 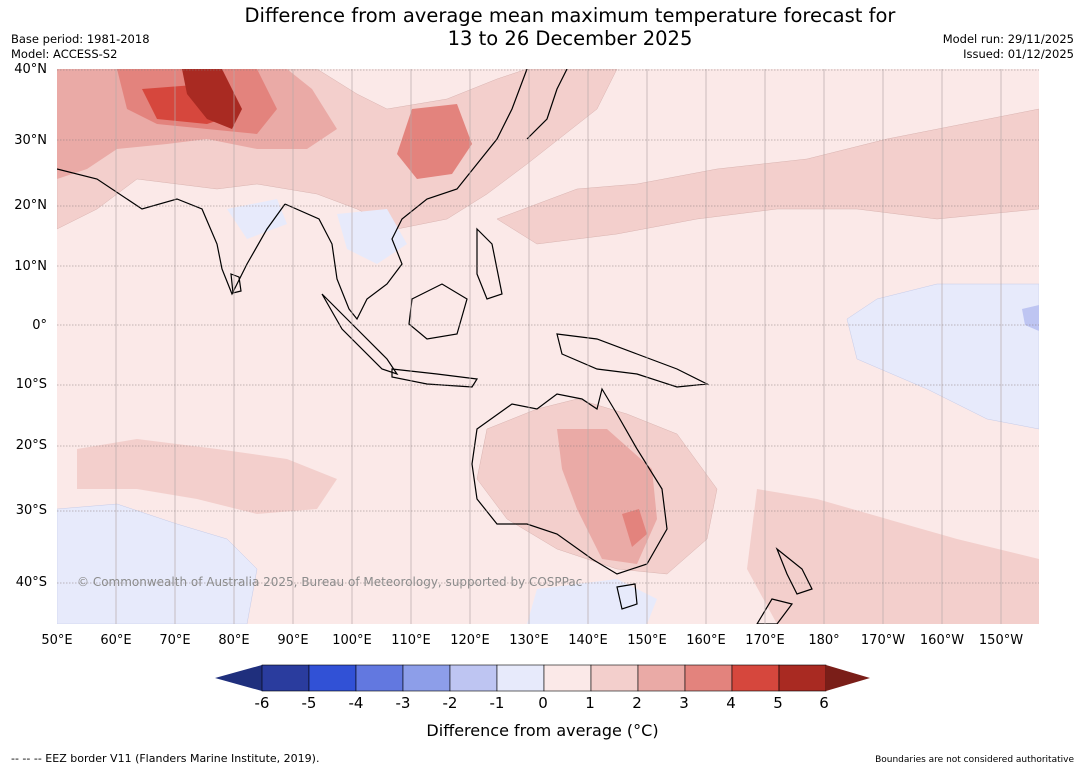 What do you see at coordinates (1018, 54) in the screenshot?
I see `issued-date: Issued: 01/12/2025` at bounding box center [1018, 54].